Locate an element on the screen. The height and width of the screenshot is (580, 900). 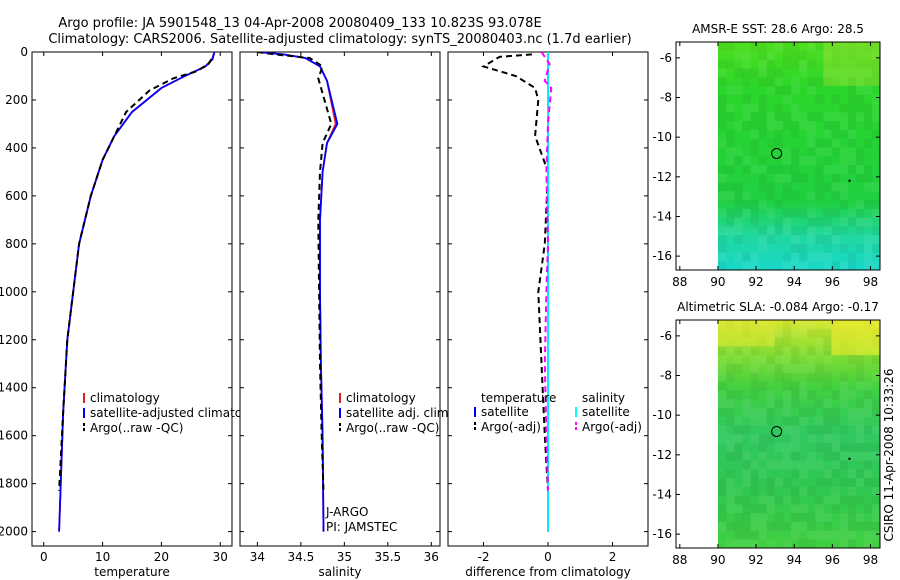
annotation-program: J-ARGO is located at coordinates (346, 512).